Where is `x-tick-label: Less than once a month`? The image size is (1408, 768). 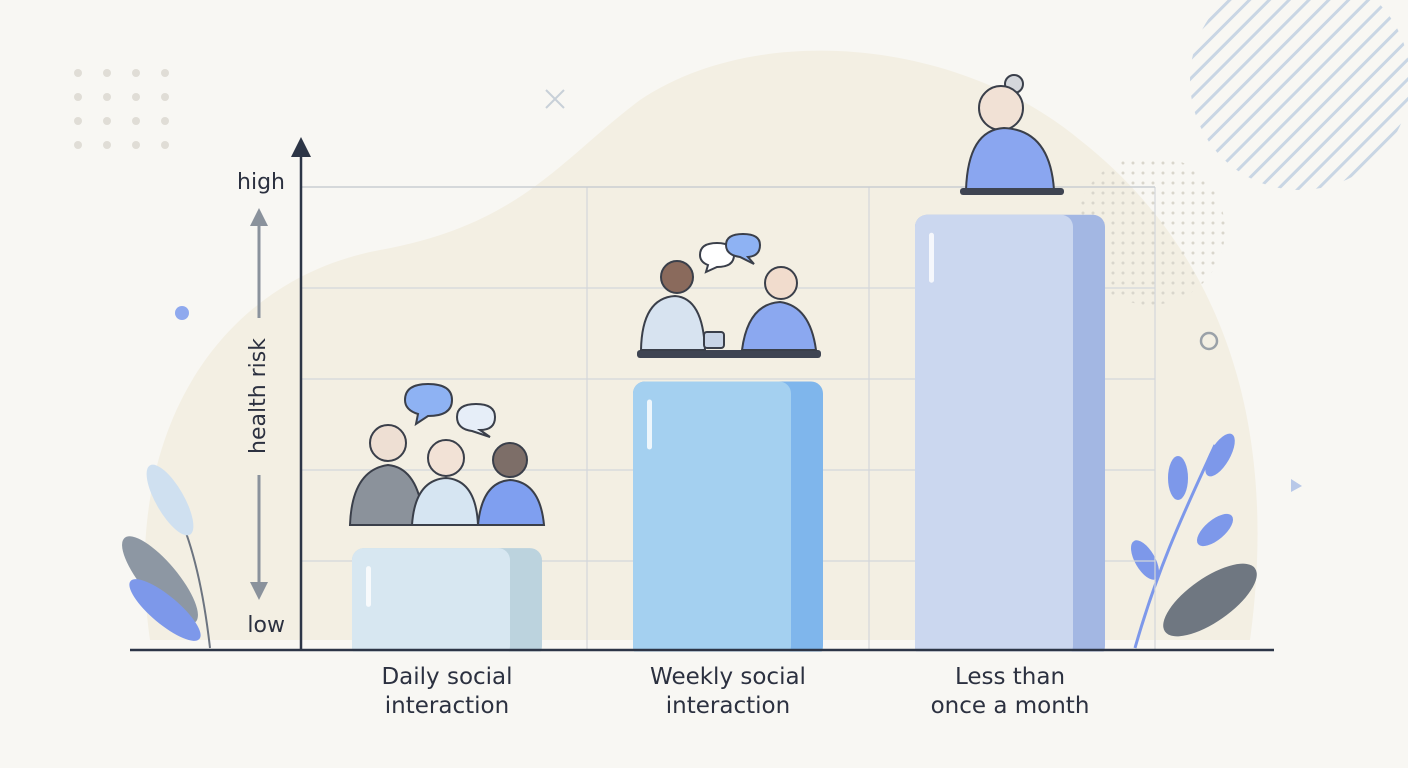 x-tick-label: Less than once a month is located at coordinates (1010, 691).